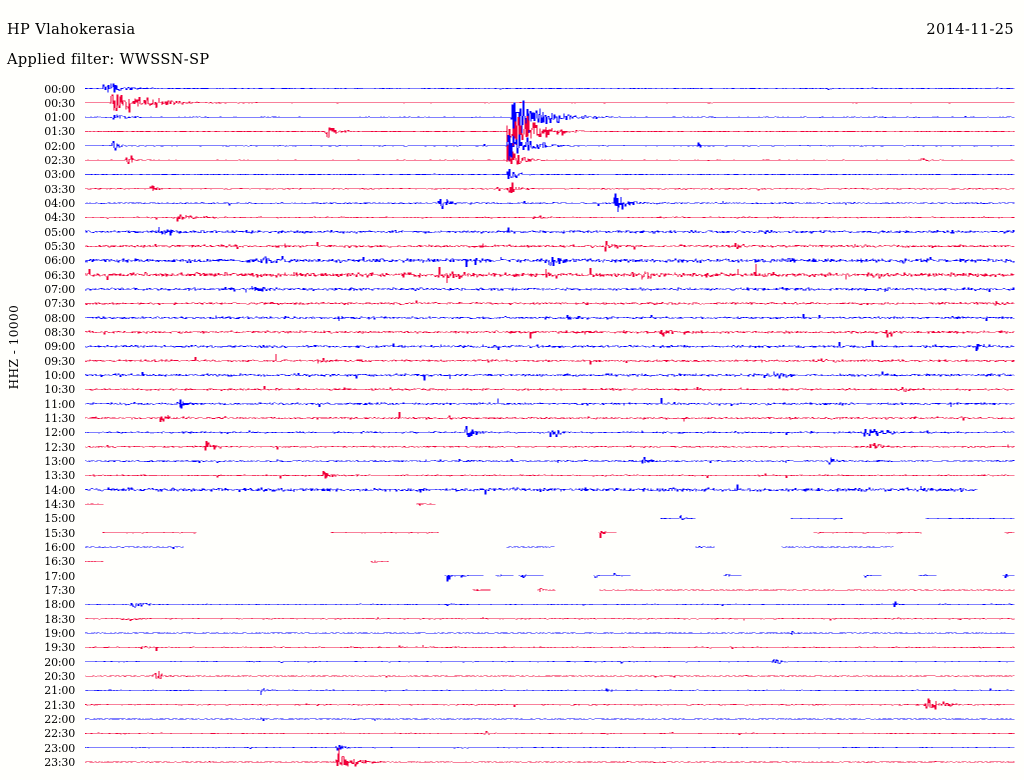  Describe the element at coordinates (59, 204) in the screenshot. I see `time-label-04-00: 04:00` at that location.